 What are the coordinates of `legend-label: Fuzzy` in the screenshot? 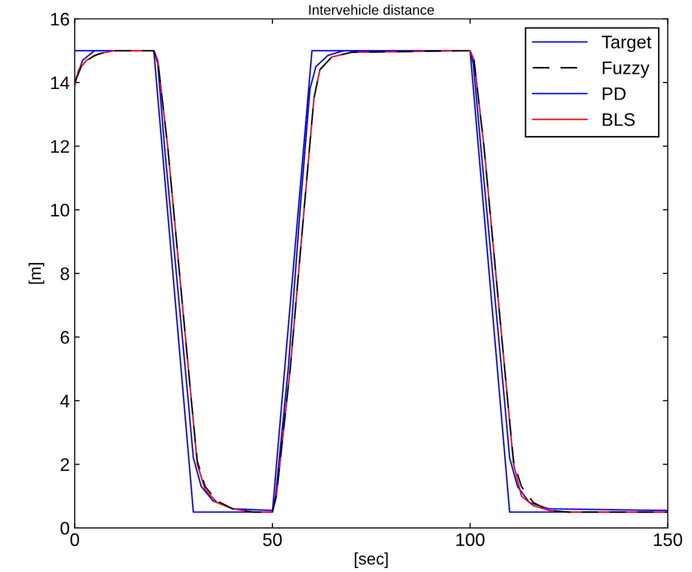 It's located at (626, 70).